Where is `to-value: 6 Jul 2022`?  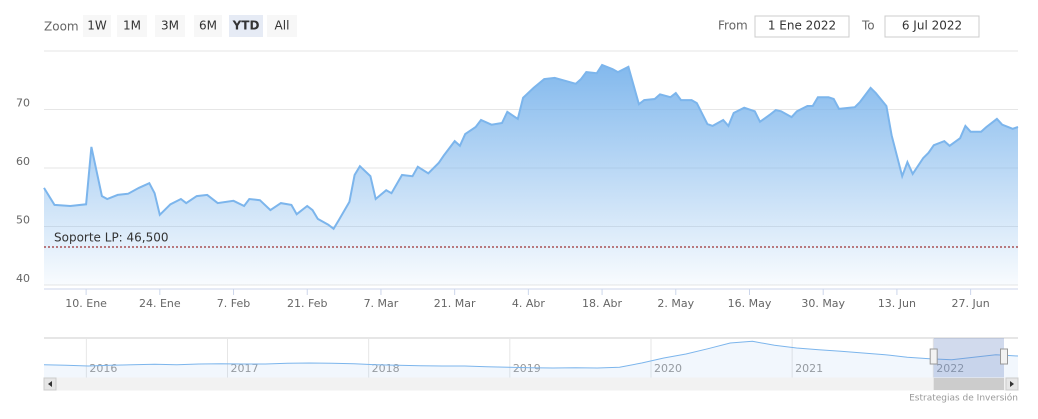
to-value: 6 Jul 2022 is located at coordinates (932, 26).